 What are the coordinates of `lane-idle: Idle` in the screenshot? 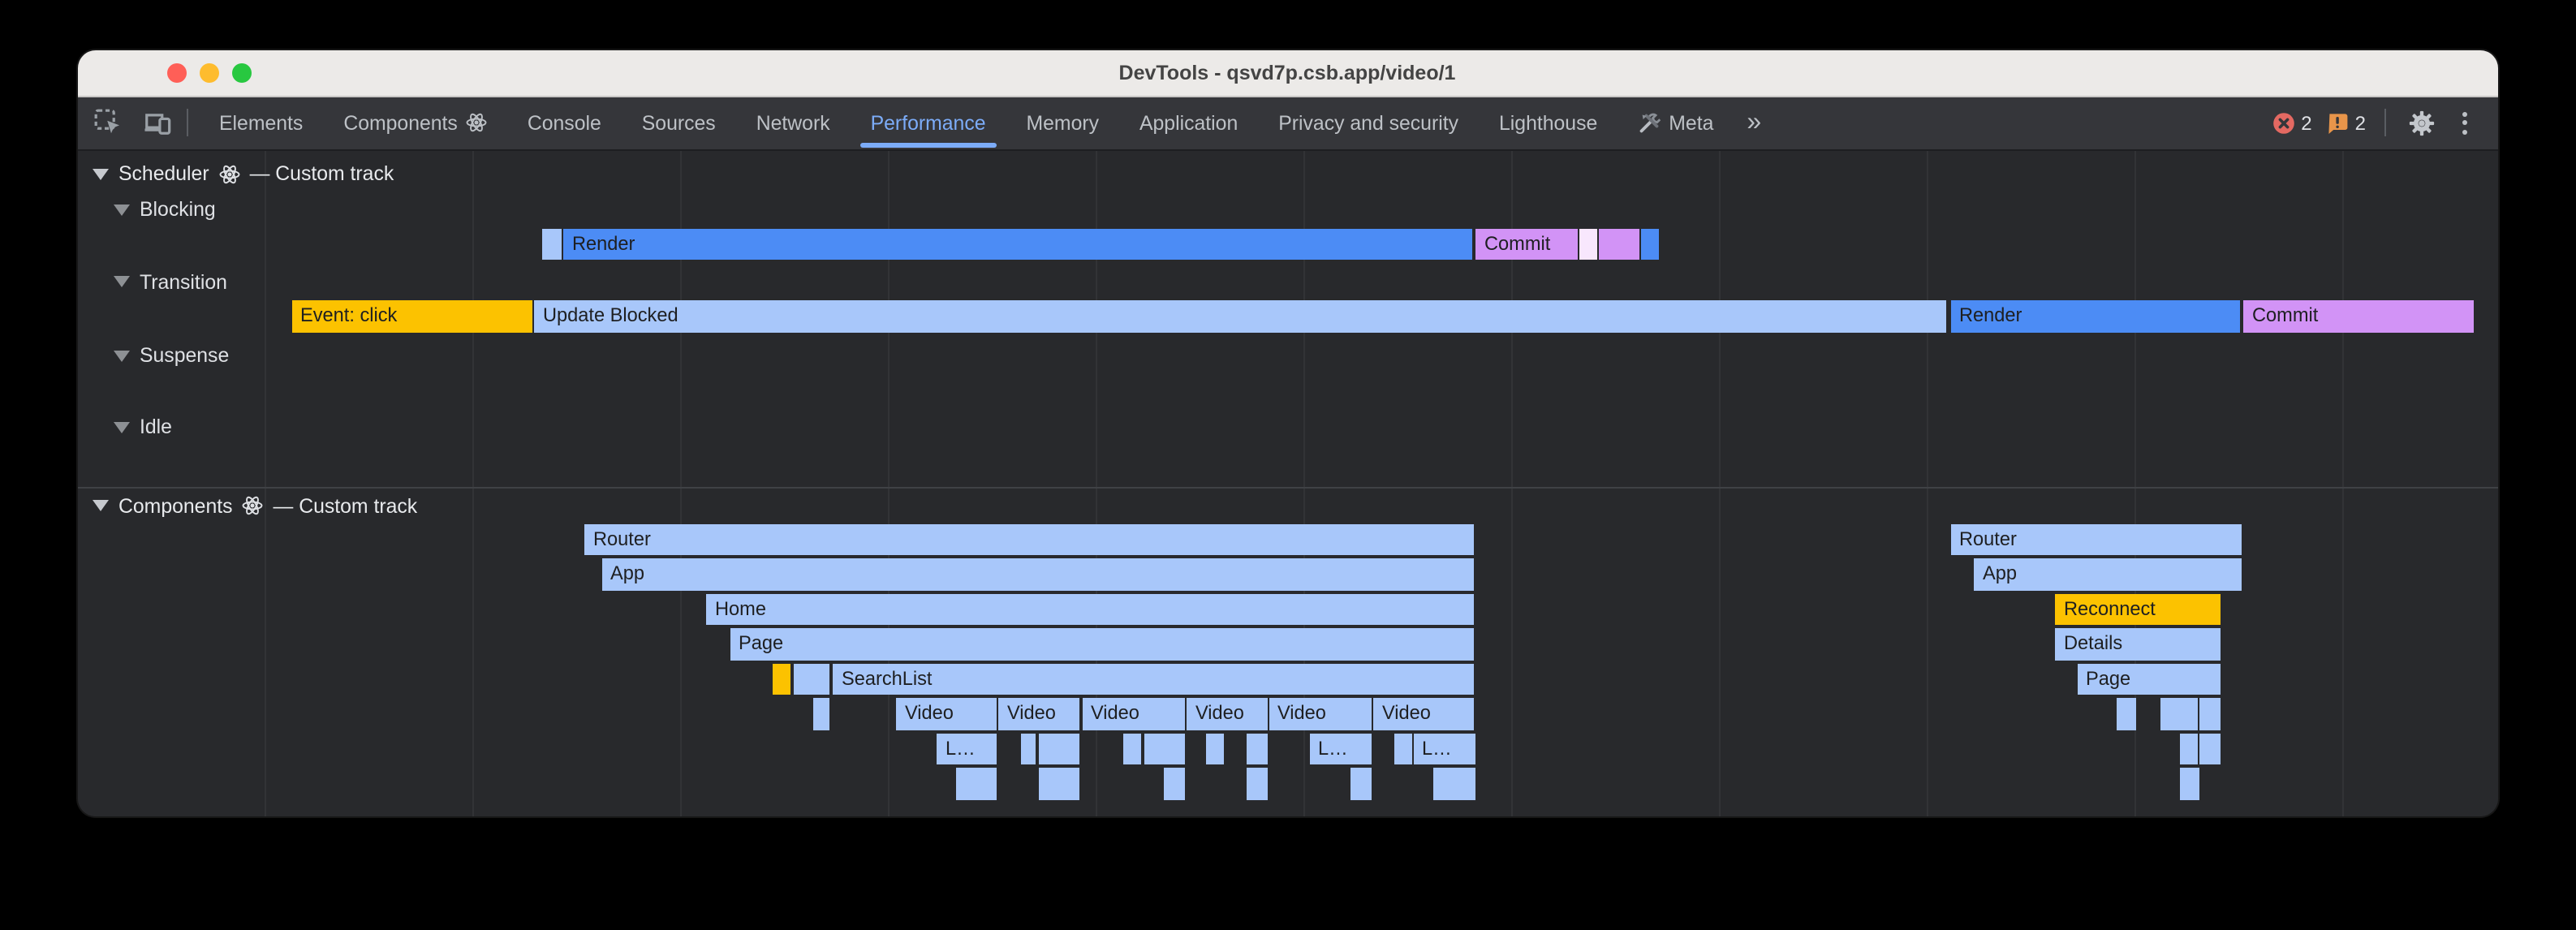 It's located at (143, 426).